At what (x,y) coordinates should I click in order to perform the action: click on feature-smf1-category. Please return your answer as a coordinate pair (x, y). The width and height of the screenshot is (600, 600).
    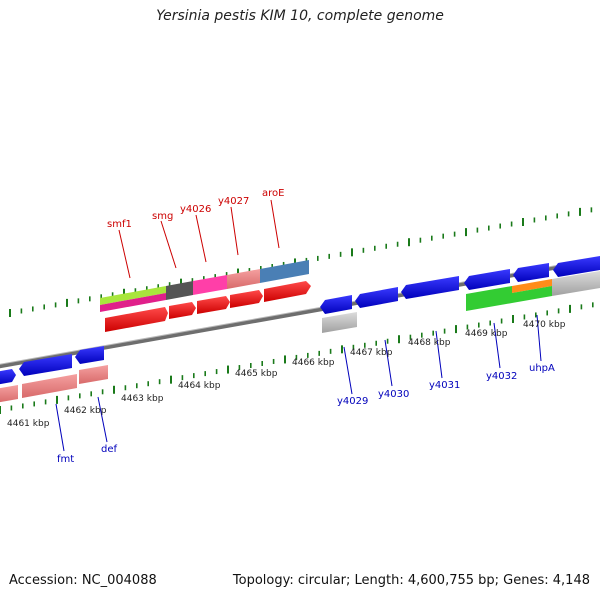
    Looking at the image, I should click on (133, 295).